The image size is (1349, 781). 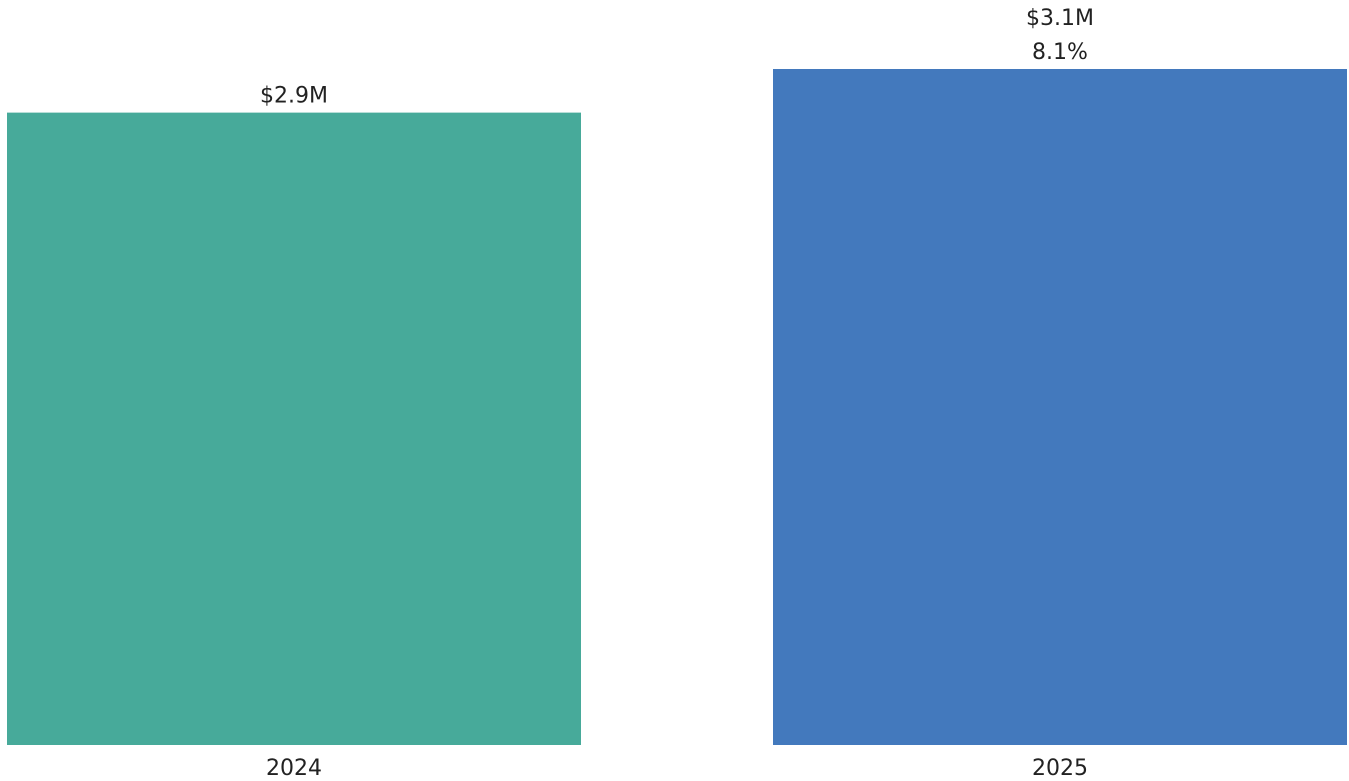 I want to click on labels-group: $2.9M $3.1M 8.1%, so click(x=677, y=57).